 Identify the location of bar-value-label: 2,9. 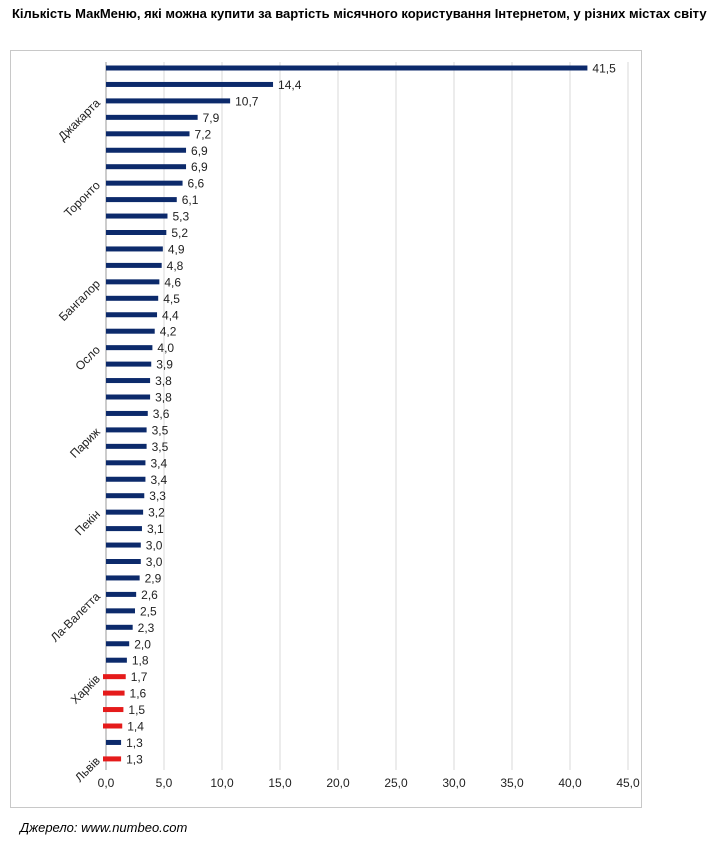
(153, 578).